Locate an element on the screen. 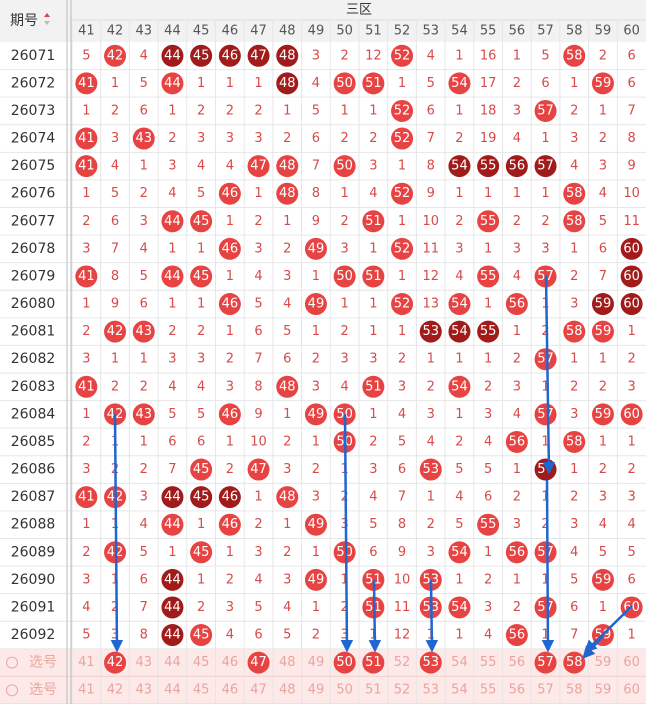 This screenshot has width=646, height=704. select-number: 59 is located at coordinates (603, 662).